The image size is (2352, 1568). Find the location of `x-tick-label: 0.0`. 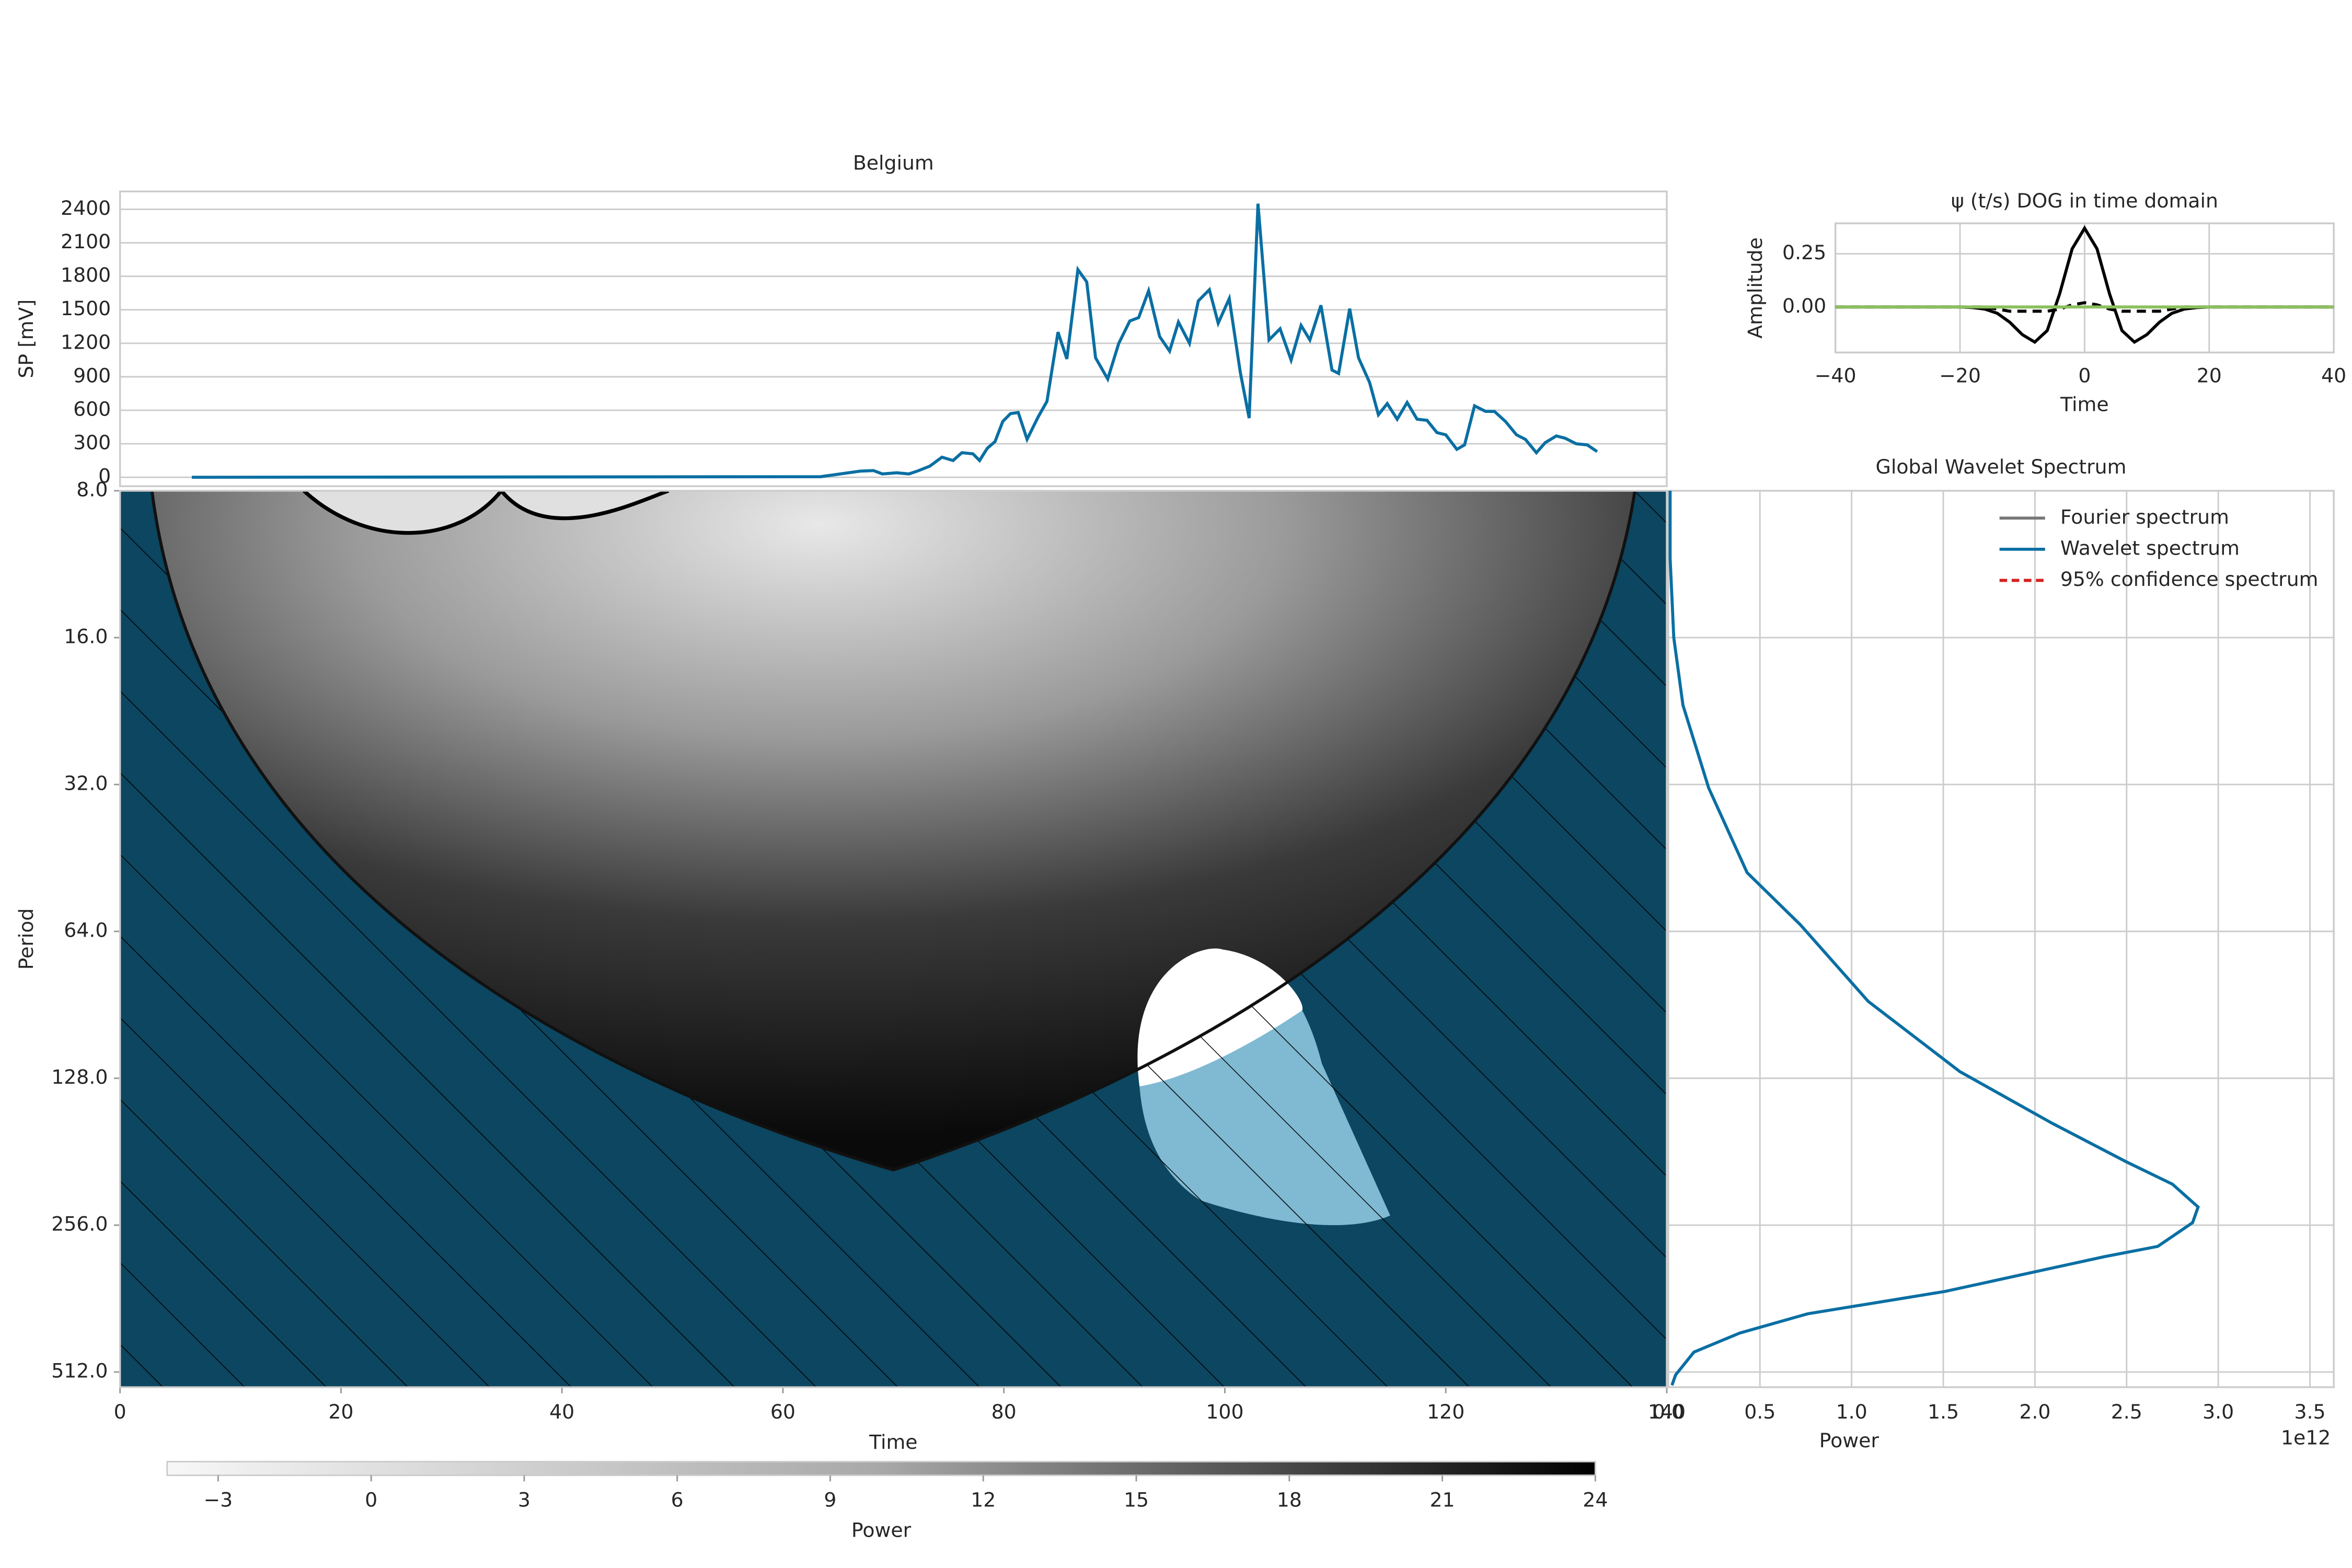

x-tick-label: 0.0 is located at coordinates (1668, 1411).